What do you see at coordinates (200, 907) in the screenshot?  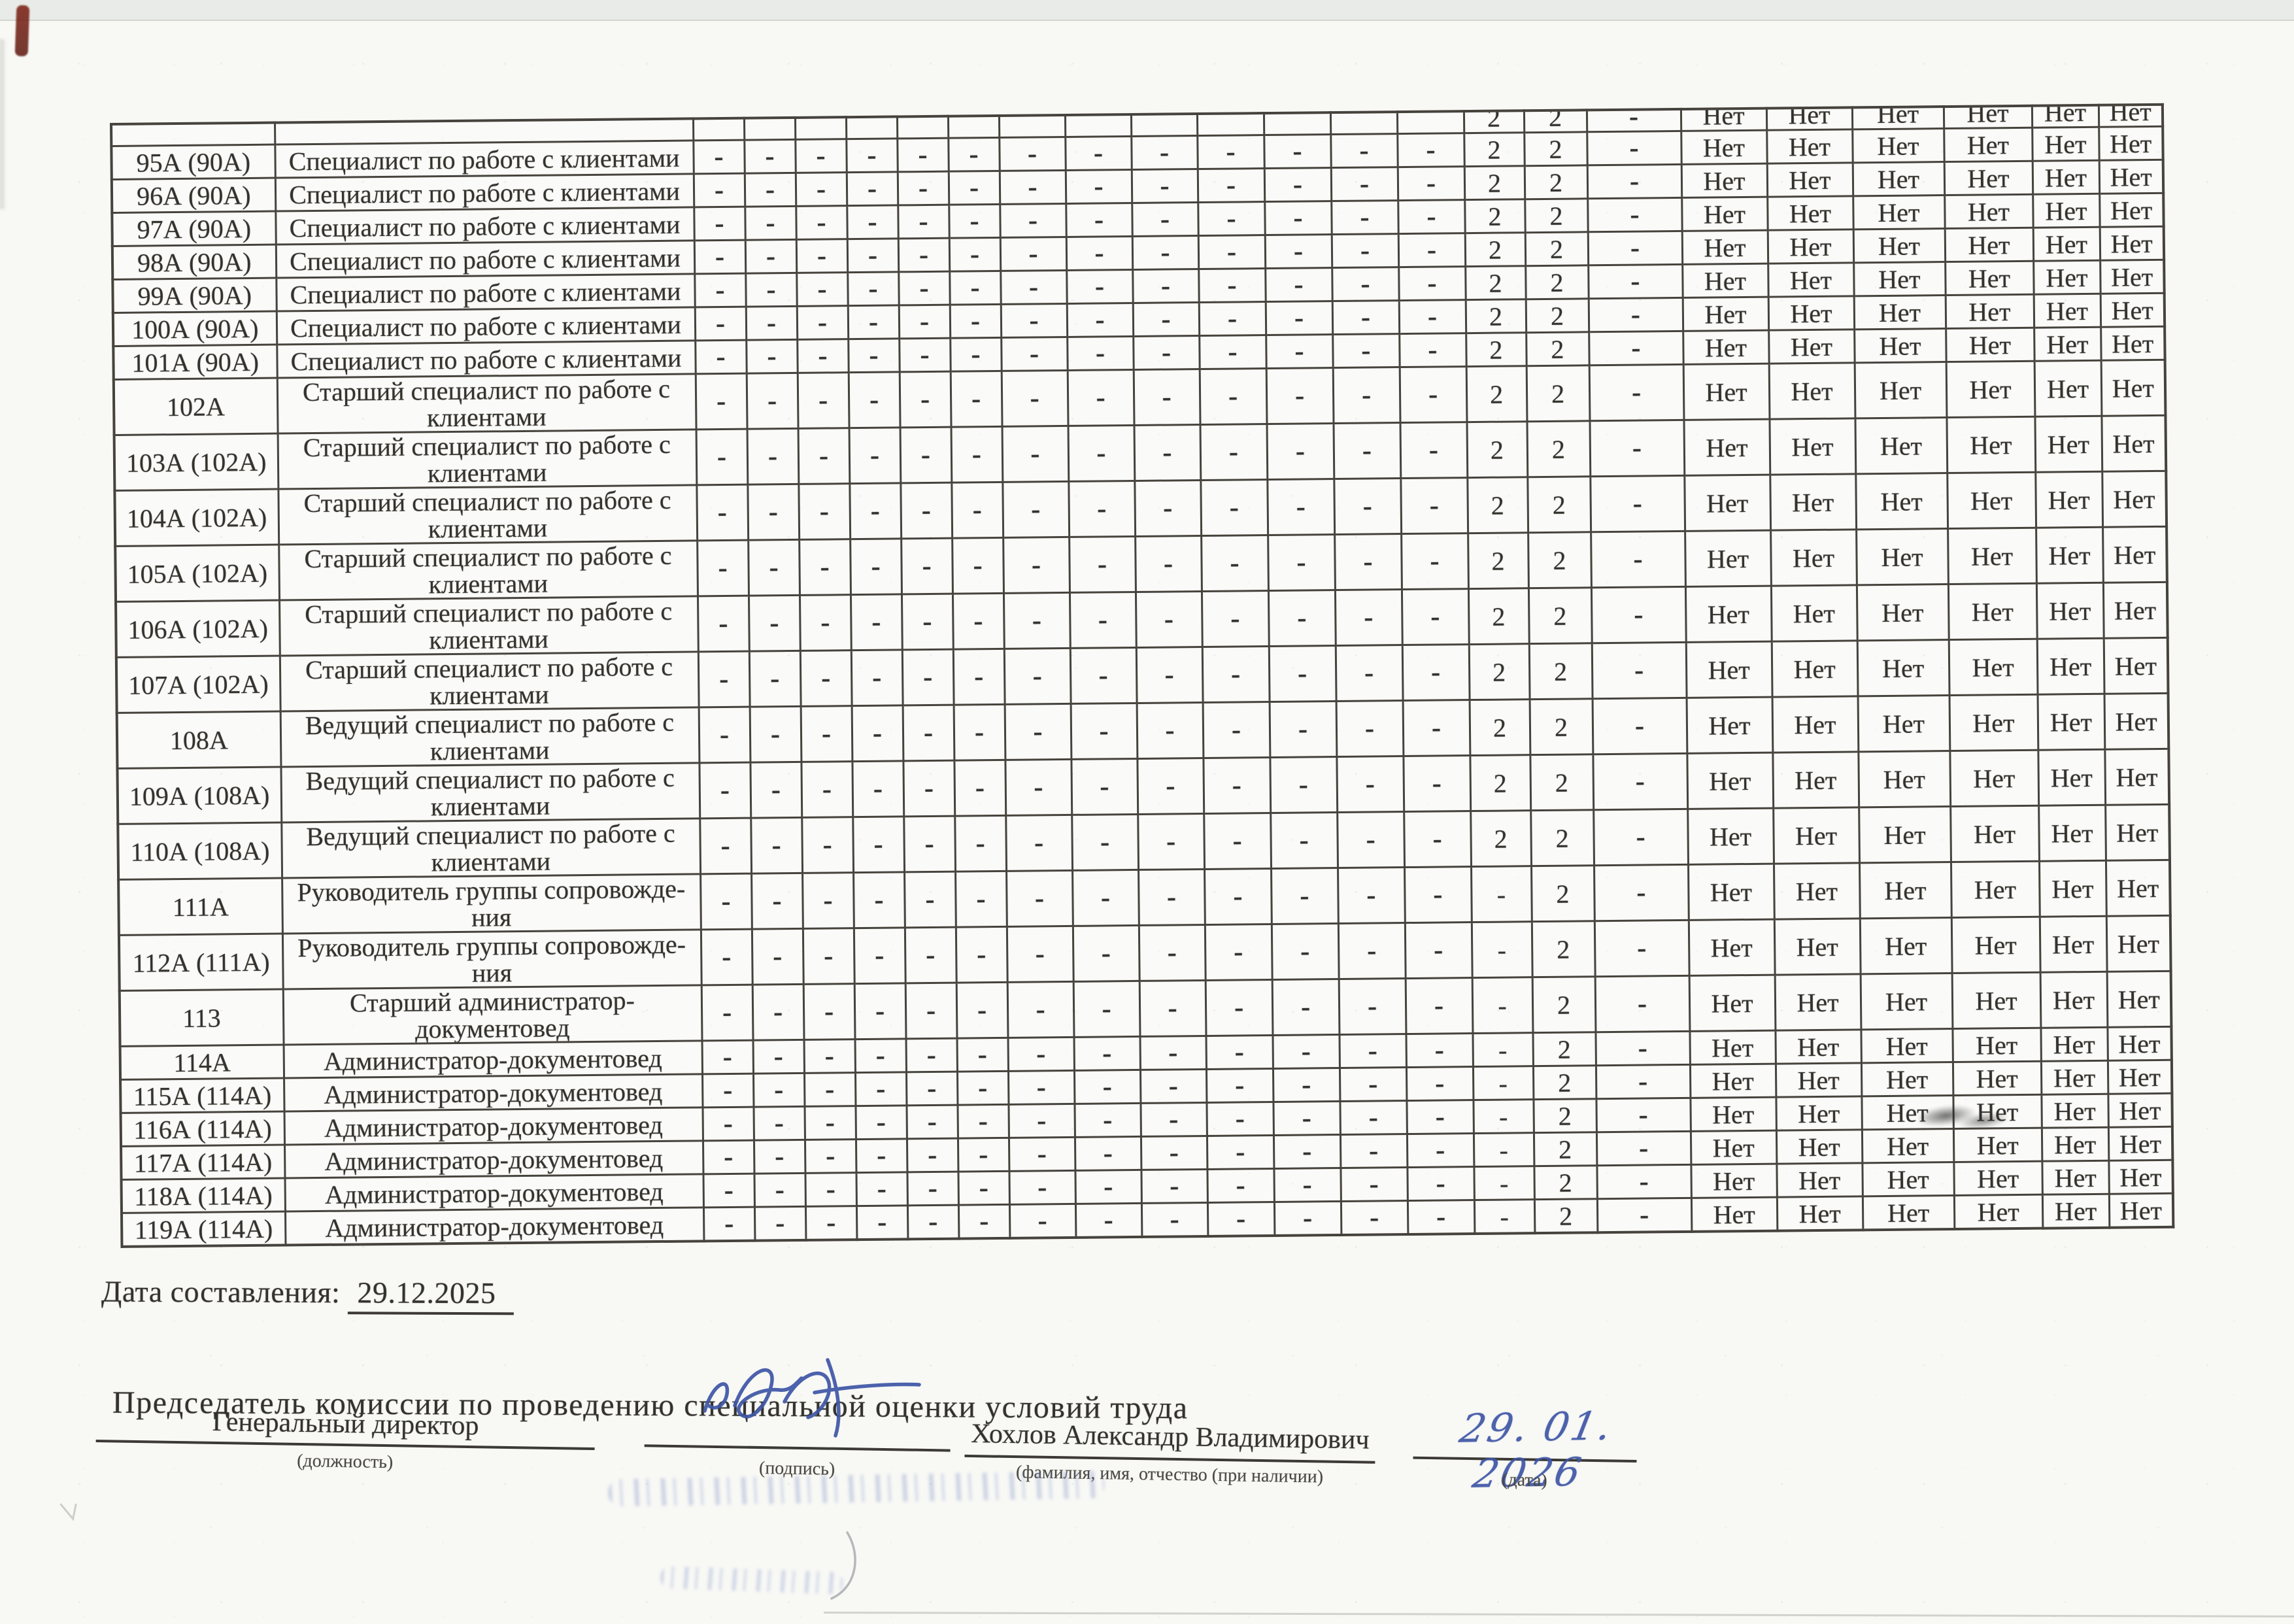 I see `cell-num: 111А` at bounding box center [200, 907].